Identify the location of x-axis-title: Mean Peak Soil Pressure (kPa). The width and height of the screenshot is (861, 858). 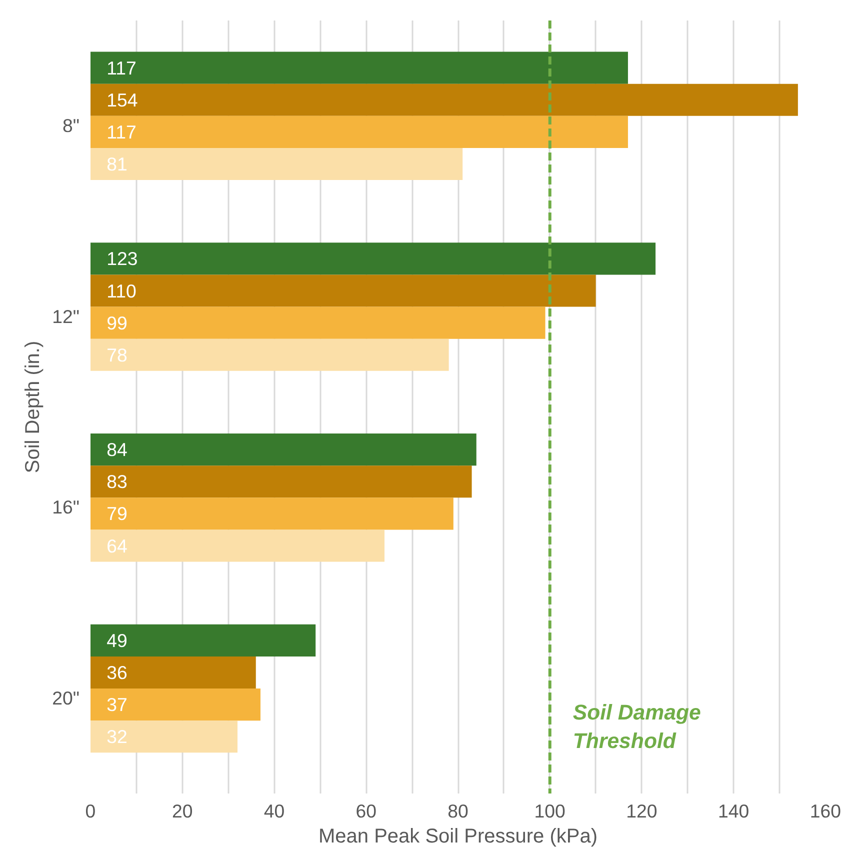
(458, 837).